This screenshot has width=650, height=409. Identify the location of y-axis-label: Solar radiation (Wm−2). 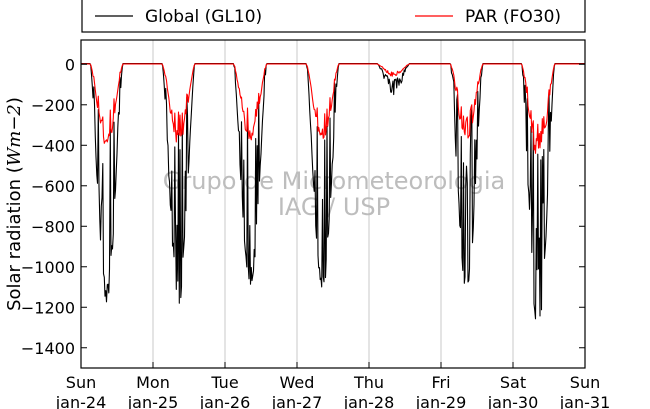
(14, 204).